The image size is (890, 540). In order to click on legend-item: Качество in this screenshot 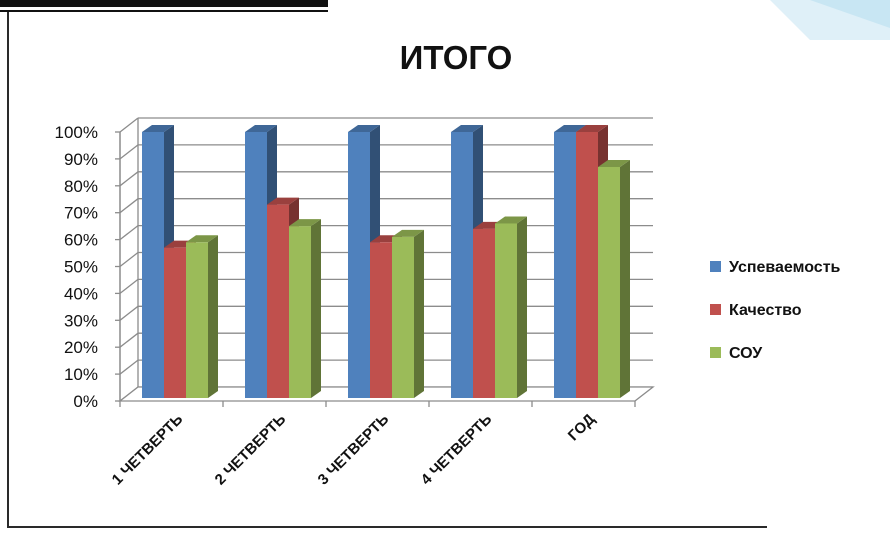, I will do `click(756, 310)`.